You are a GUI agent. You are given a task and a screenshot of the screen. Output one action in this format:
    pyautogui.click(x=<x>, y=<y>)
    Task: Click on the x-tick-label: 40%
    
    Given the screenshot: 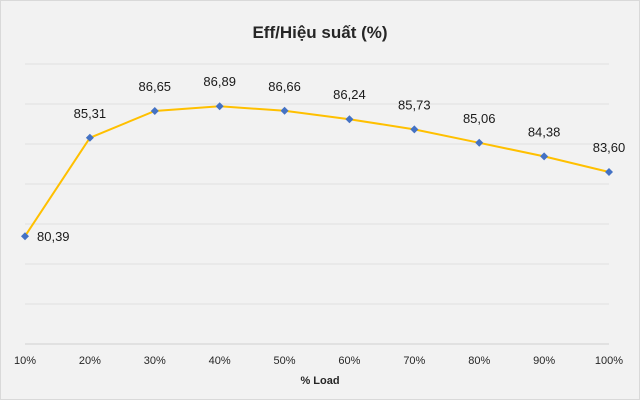 What is the action you would take?
    pyautogui.click(x=220, y=361)
    